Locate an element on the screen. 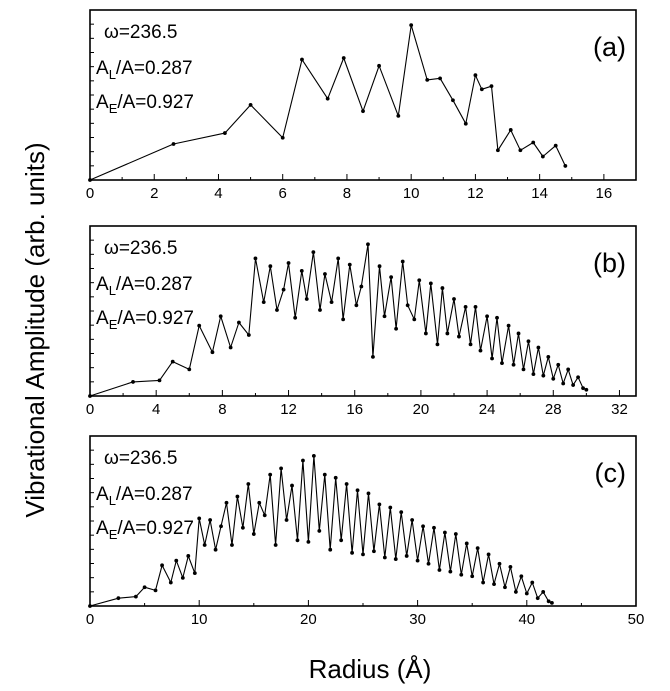  omega-annotation: ω=236.5 is located at coordinates (140, 32).